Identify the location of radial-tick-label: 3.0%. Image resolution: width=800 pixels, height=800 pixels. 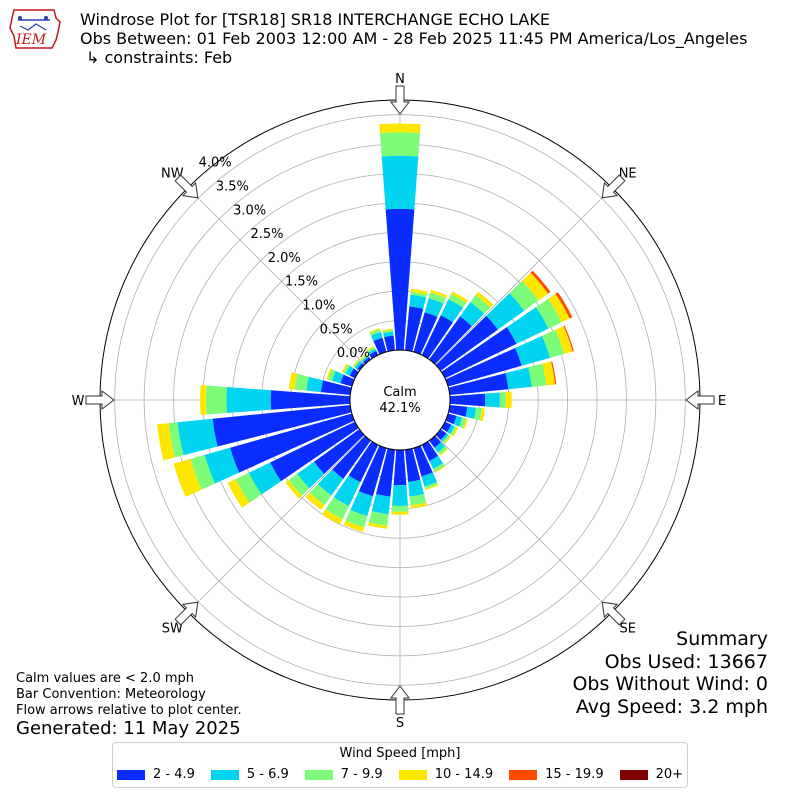
(249, 210).